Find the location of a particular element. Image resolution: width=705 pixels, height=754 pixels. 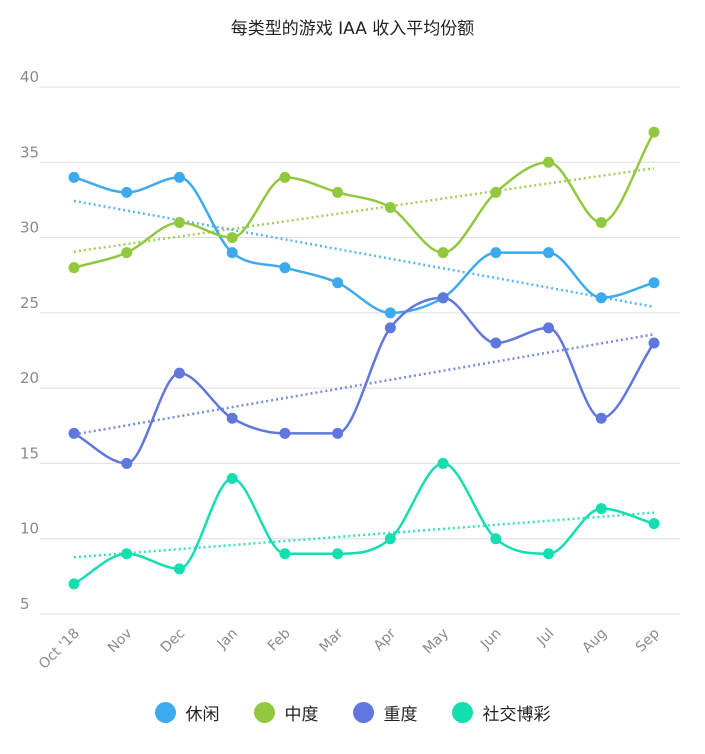

x-tick-label: Oct '18 is located at coordinates (59, 649).